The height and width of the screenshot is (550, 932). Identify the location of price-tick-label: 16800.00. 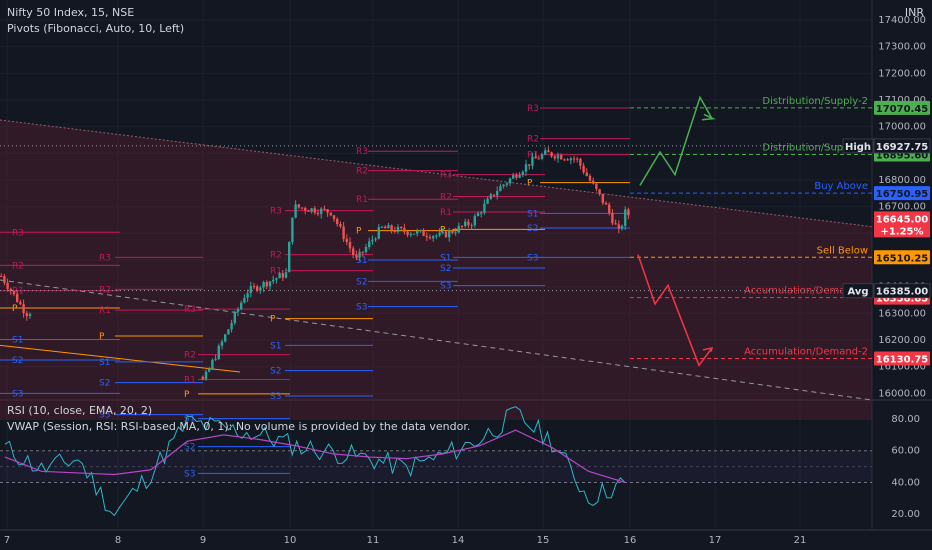
(902, 180).